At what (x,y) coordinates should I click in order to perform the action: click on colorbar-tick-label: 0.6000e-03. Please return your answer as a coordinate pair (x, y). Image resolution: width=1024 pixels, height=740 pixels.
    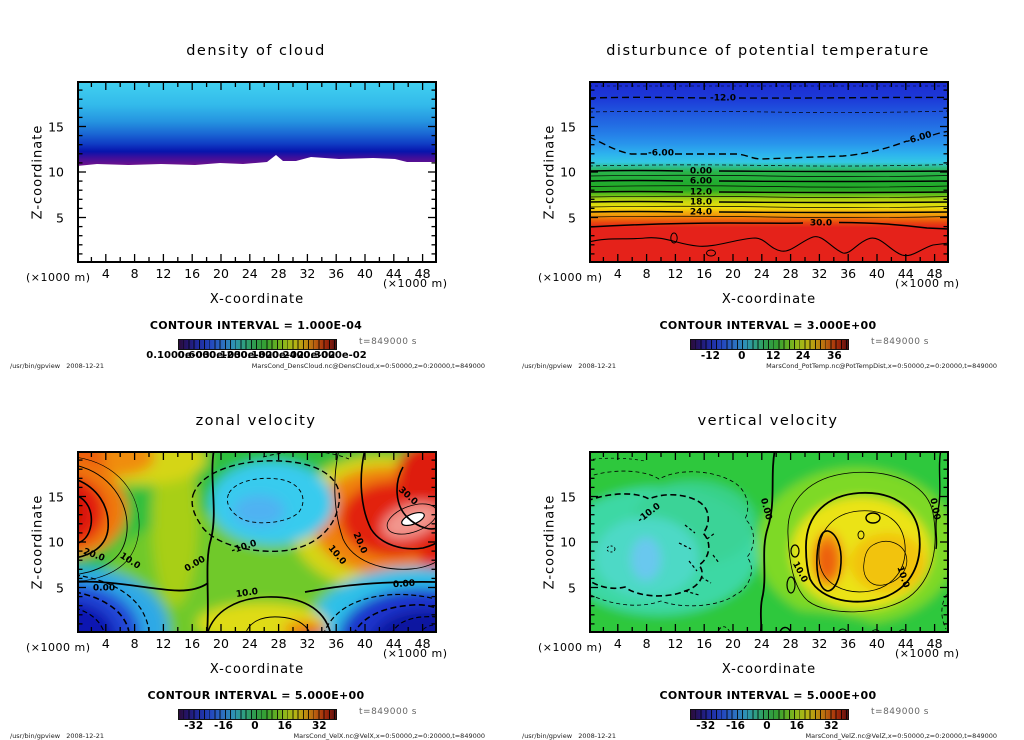
    Looking at the image, I should click on (209, 355).